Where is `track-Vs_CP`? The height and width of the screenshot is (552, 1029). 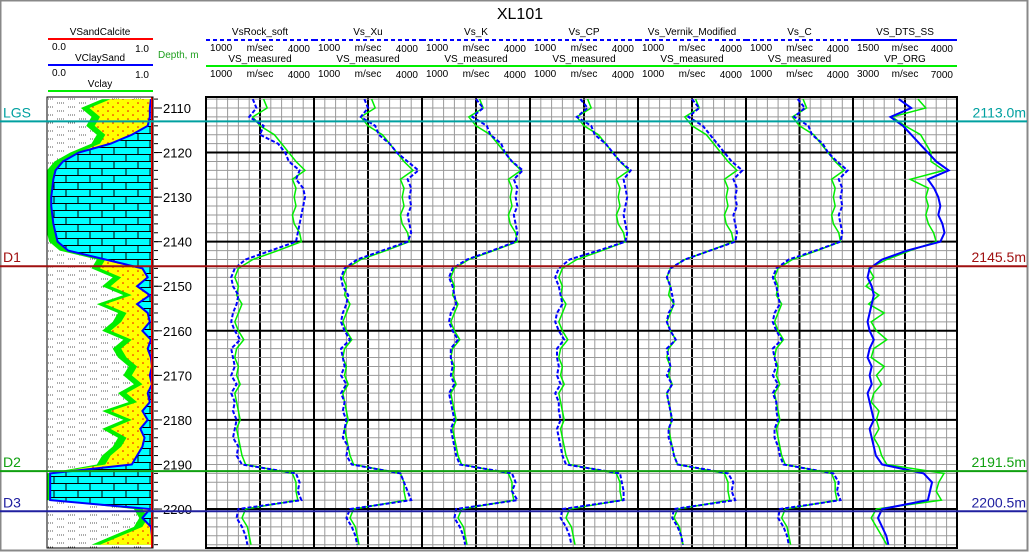 track-Vs_CP is located at coordinates (584, 322).